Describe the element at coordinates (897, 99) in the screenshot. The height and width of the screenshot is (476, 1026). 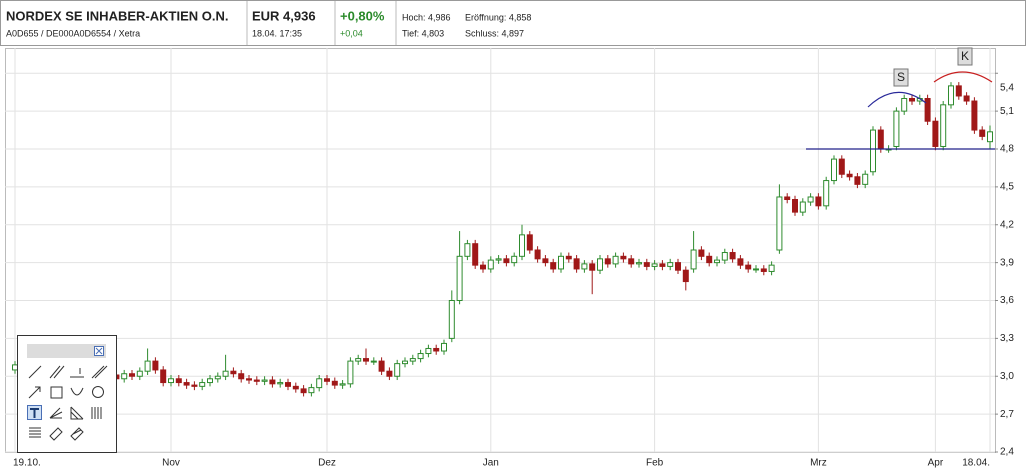
I see `pattern-arc` at that location.